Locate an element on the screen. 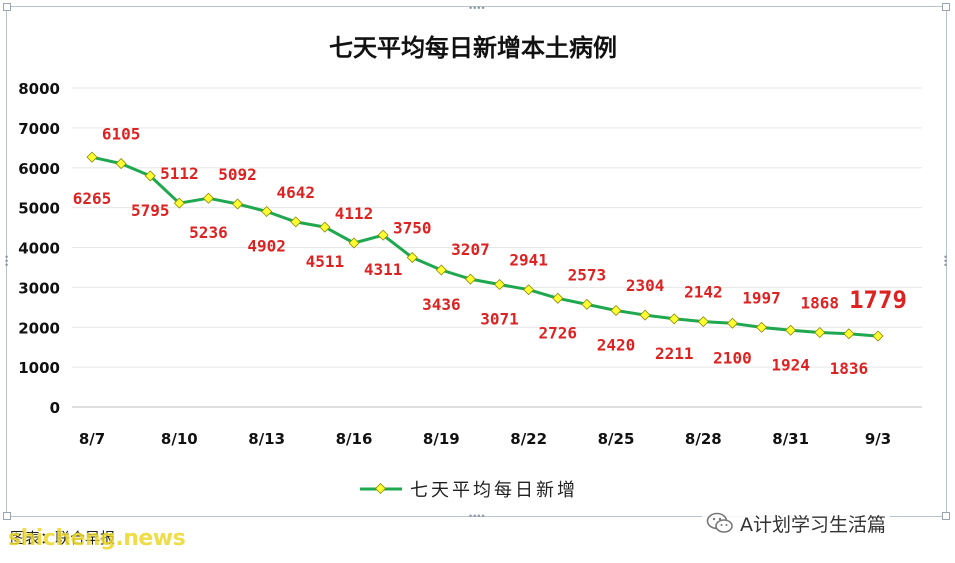 The width and height of the screenshot is (955, 563). y-tick-label: 6000 is located at coordinates (39, 169).